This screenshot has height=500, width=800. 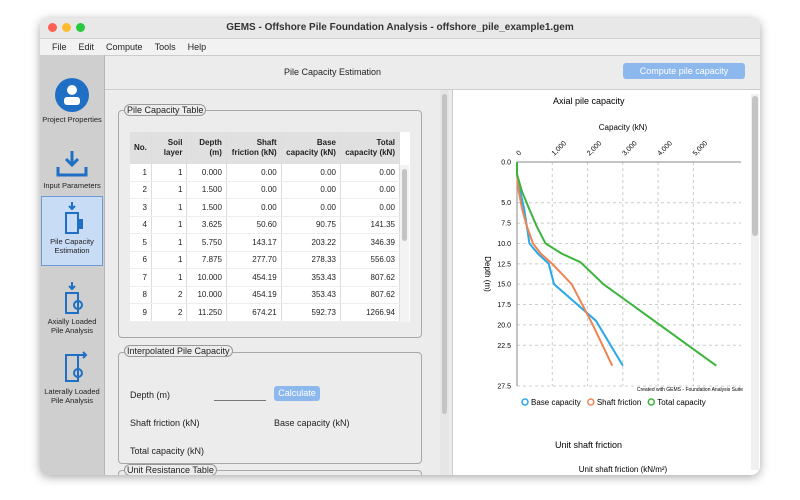 What do you see at coordinates (206, 260) in the screenshot?
I see `table-cell: 7.875` at bounding box center [206, 260].